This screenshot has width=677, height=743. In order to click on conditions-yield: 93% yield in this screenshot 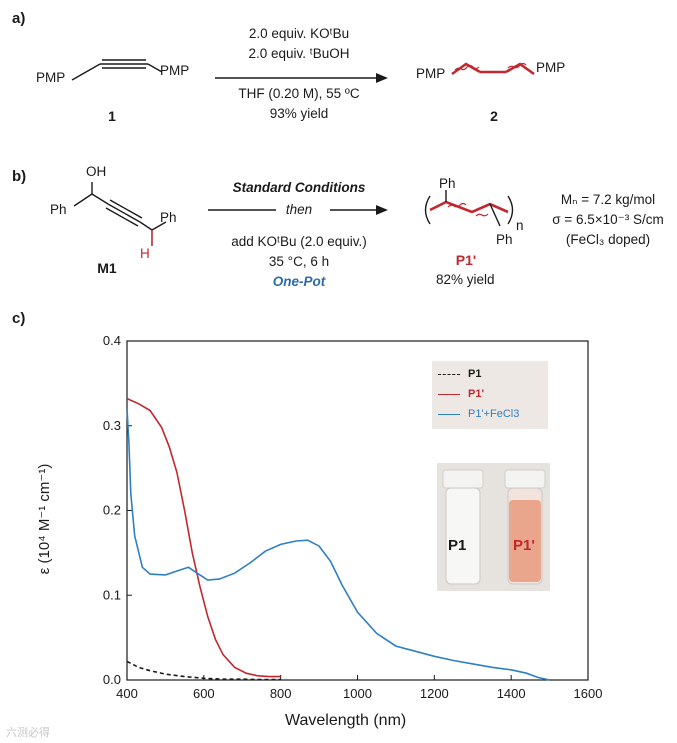, I will do `click(299, 113)`.